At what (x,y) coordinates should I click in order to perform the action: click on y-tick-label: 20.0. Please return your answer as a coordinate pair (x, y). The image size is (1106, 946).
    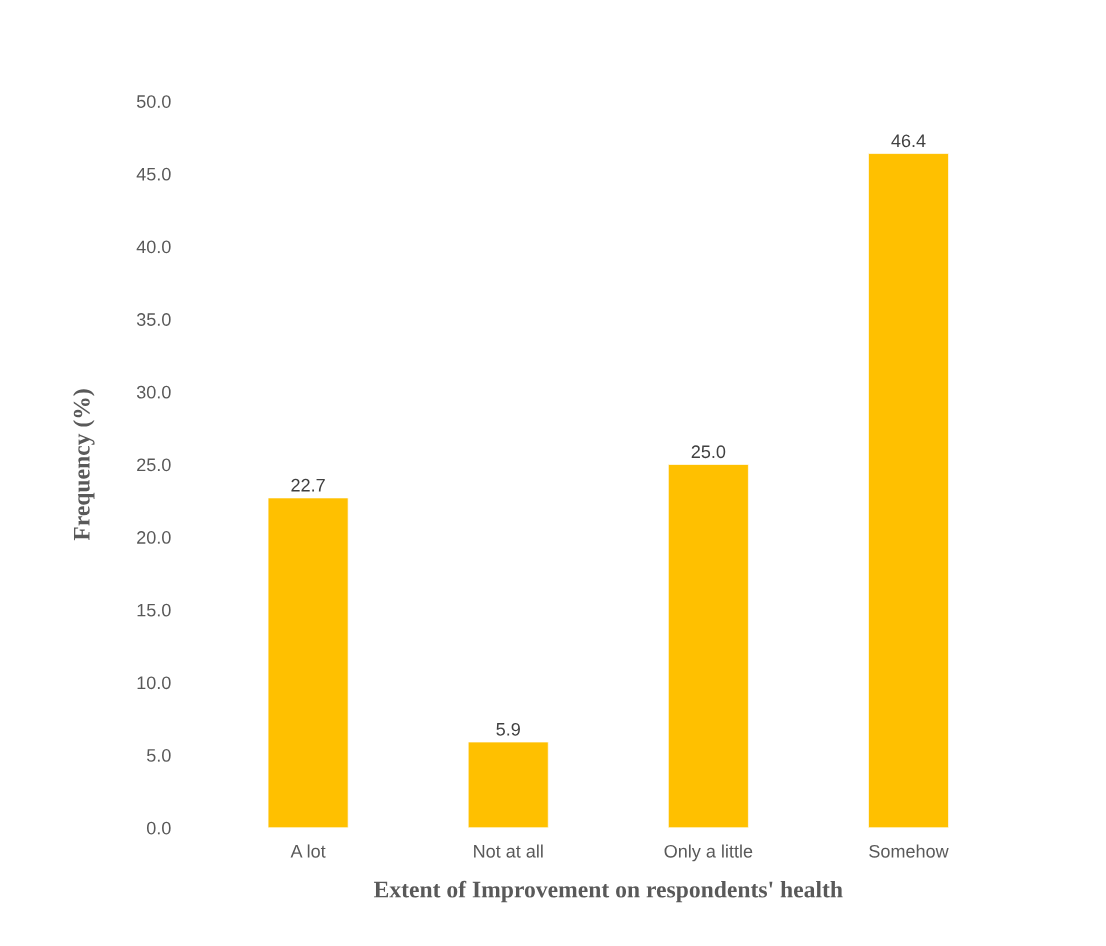
    Looking at the image, I should click on (154, 537).